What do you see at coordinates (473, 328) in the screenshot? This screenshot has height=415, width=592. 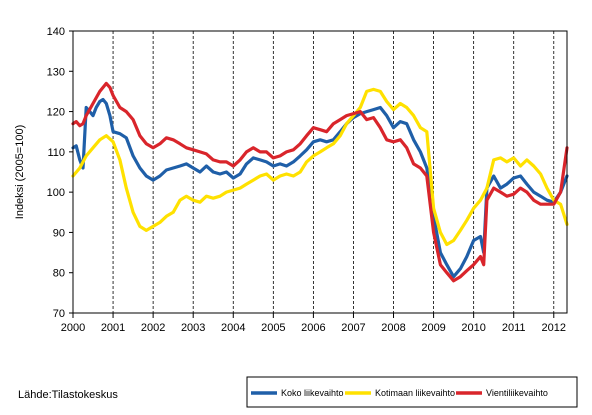 I see `x-tick-label-2010: 2010` at bounding box center [473, 328].